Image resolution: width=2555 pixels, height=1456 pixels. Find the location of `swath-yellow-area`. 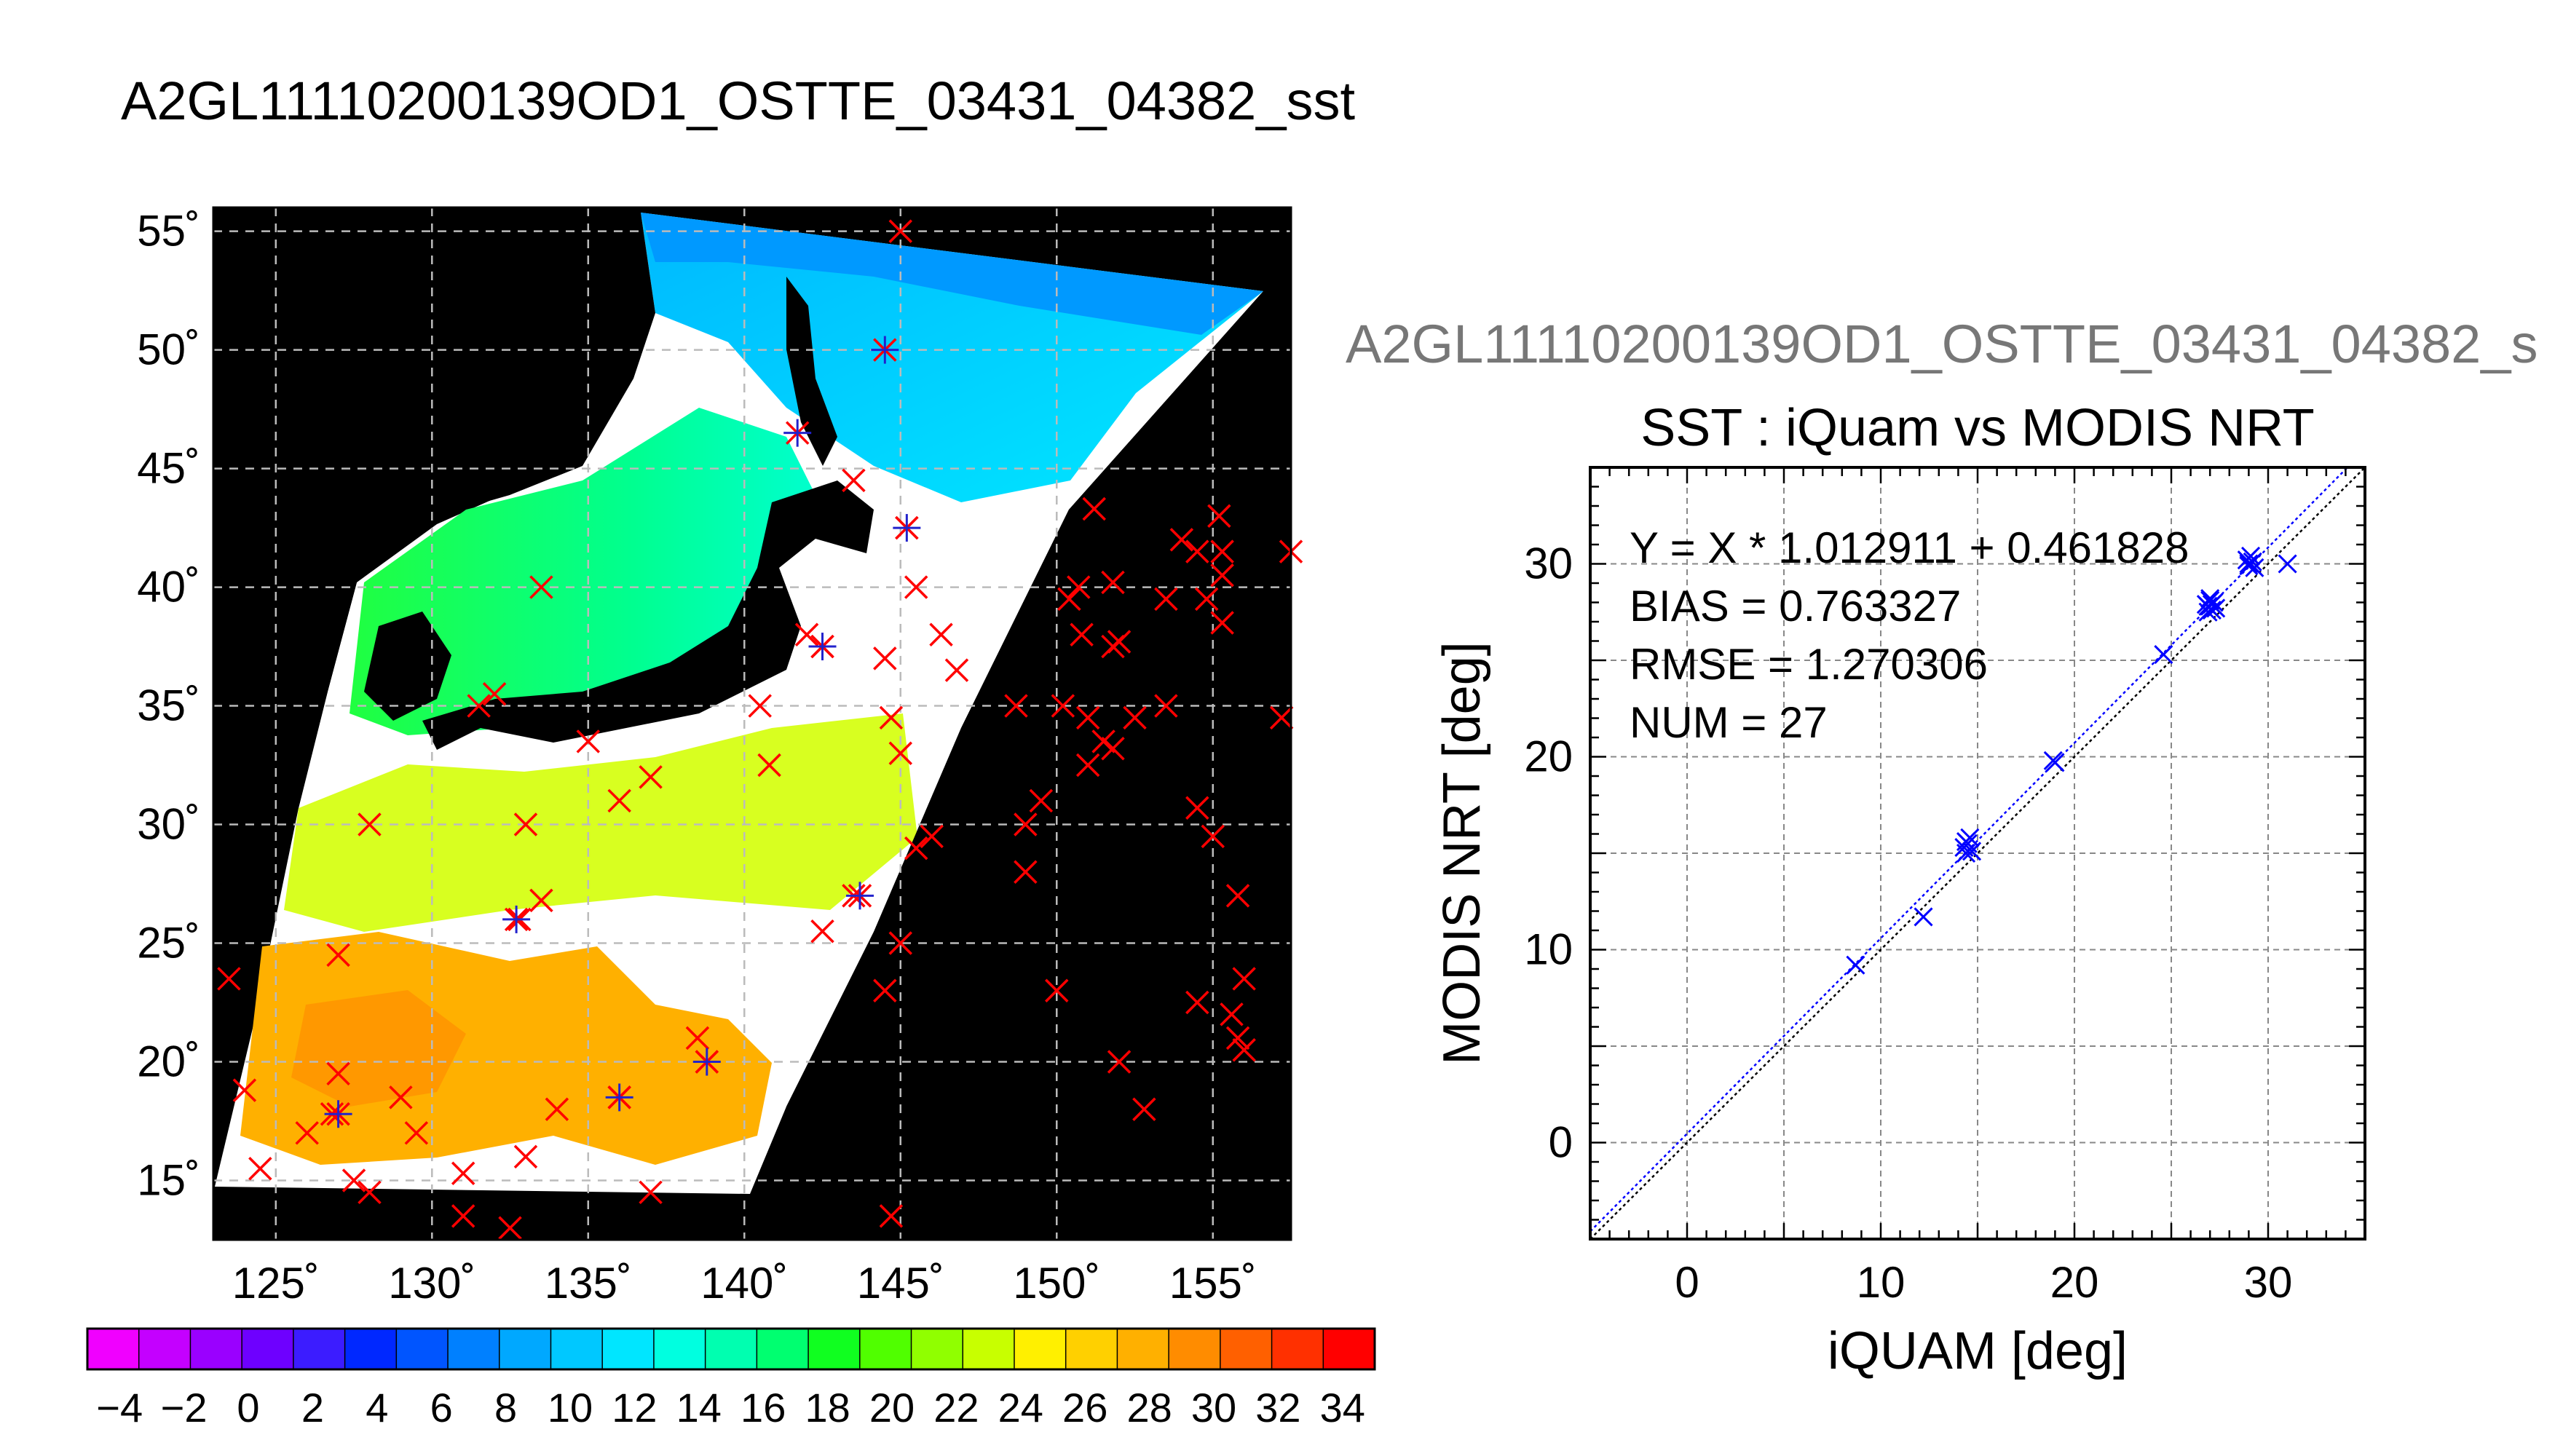

swath-yellow-area is located at coordinates (600, 822).